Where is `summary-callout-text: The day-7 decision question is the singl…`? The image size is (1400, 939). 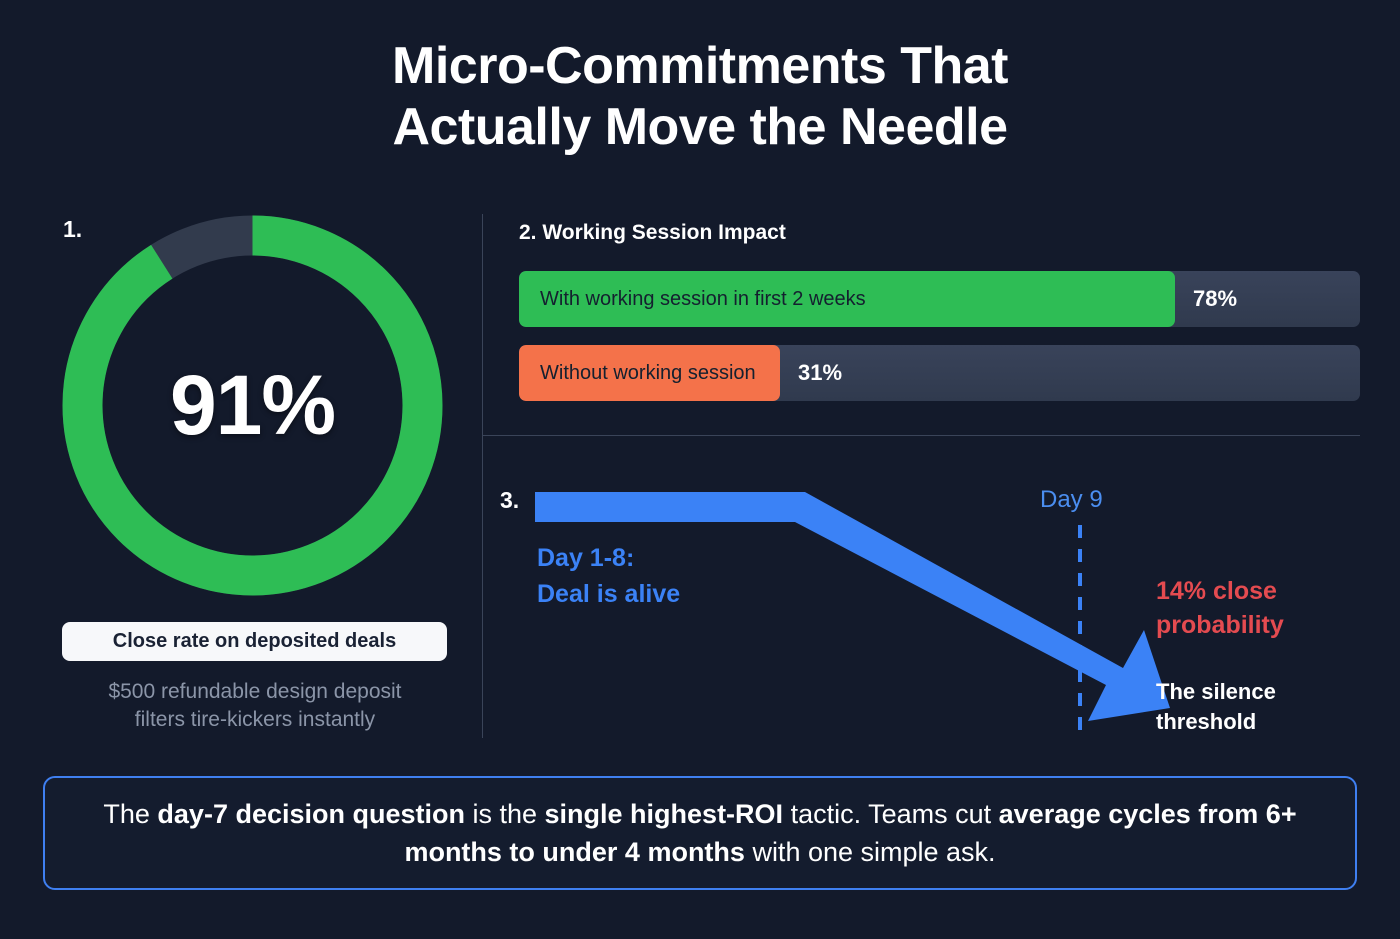
summary-callout-text: The day-7 decision question is the singl… is located at coordinates (700, 833).